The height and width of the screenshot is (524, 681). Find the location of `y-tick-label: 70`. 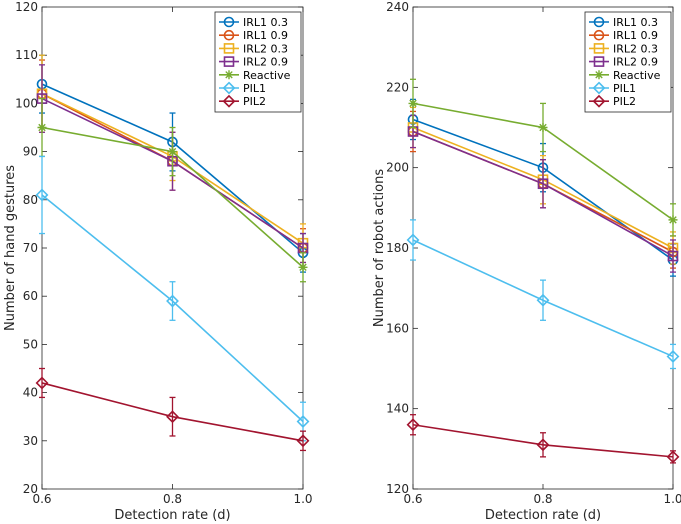

y-tick-label: 70 is located at coordinates (30, 248).